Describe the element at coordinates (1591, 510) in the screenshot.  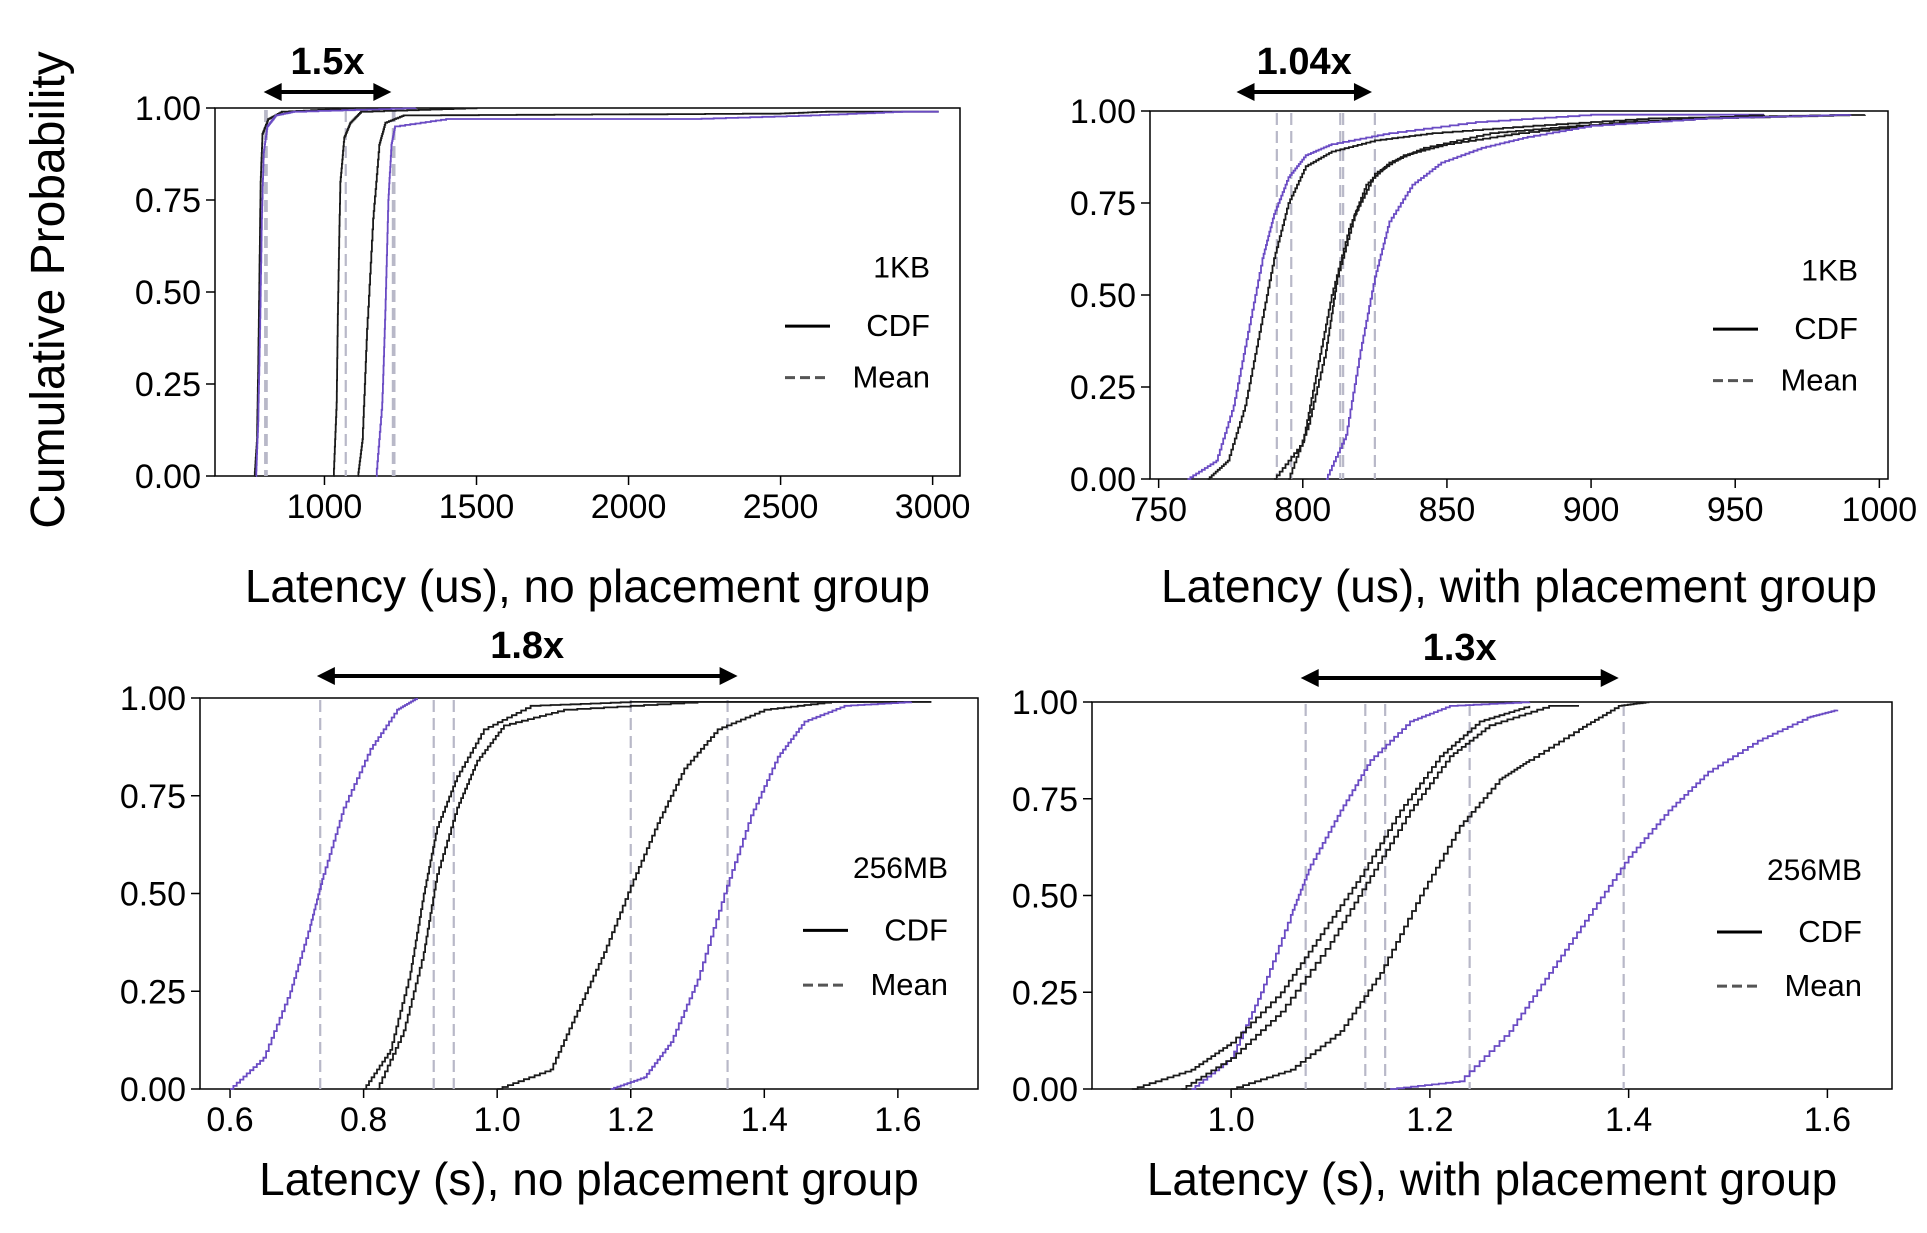
I see `x-tick-label: 900` at that location.